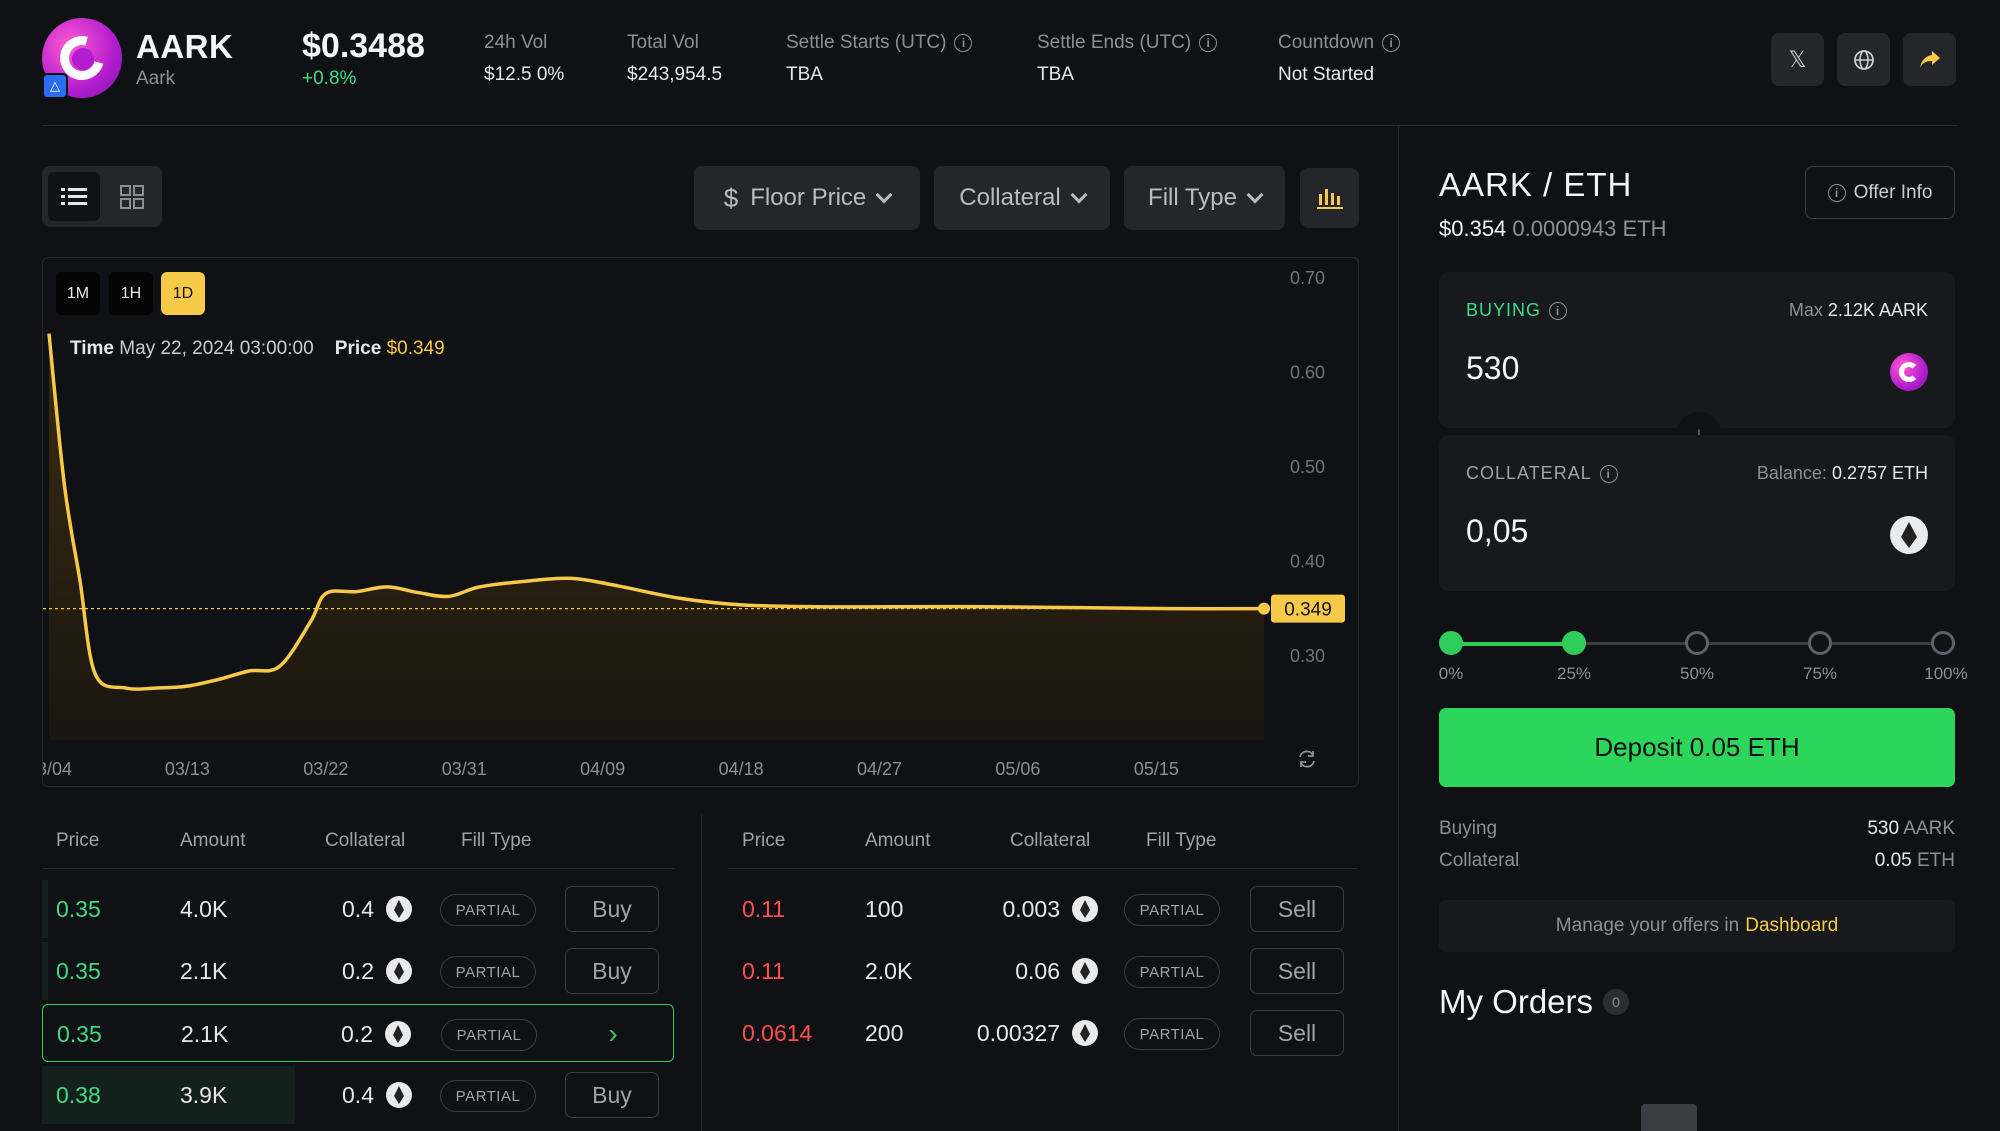 Image resolution: width=2000 pixels, height=1131 pixels. Describe the element at coordinates (1308, 608) in the screenshot. I see `current-price-tag` at that location.